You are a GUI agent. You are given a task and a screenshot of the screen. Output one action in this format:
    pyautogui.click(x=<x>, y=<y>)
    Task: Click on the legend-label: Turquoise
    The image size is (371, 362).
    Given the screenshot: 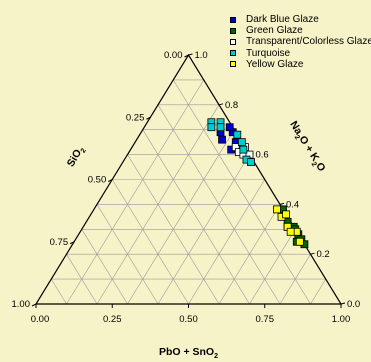 What is the action you would take?
    pyautogui.click(x=268, y=53)
    